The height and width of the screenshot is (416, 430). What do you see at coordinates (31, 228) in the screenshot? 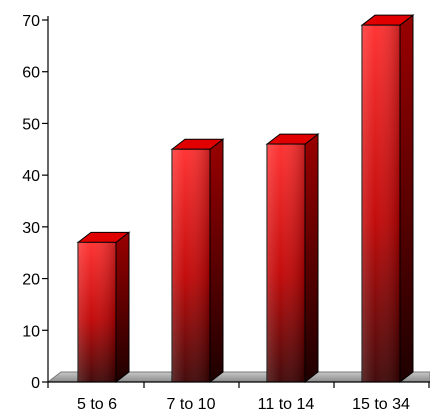
I see `y-tick-label: 30` at bounding box center [31, 228].